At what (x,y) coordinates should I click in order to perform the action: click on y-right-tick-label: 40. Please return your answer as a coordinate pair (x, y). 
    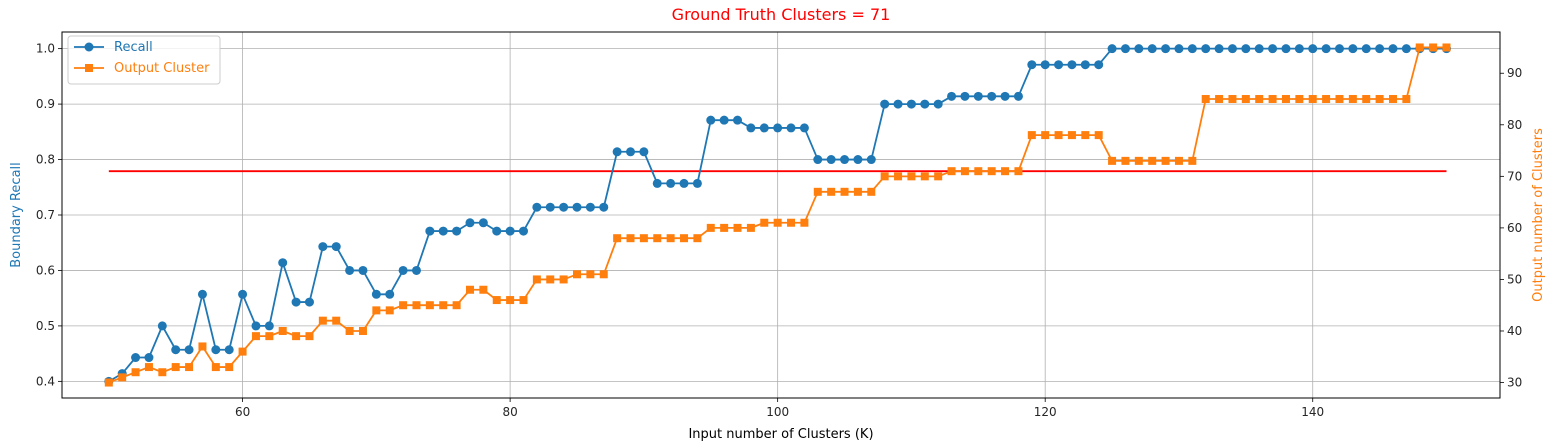
    Looking at the image, I should click on (1514, 331).